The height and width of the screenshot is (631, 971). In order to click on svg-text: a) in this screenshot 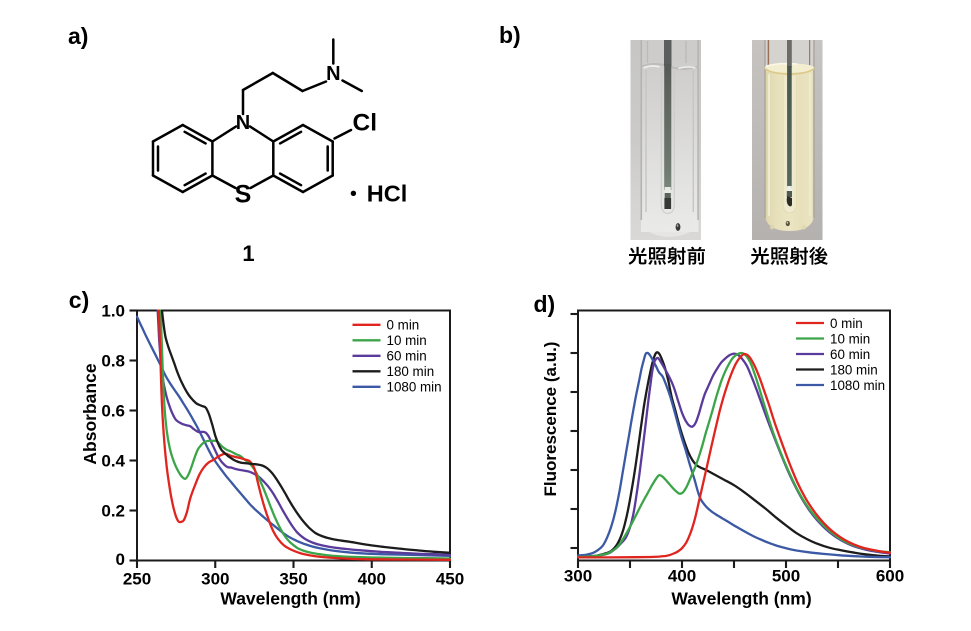, I will do `click(78, 36)`.